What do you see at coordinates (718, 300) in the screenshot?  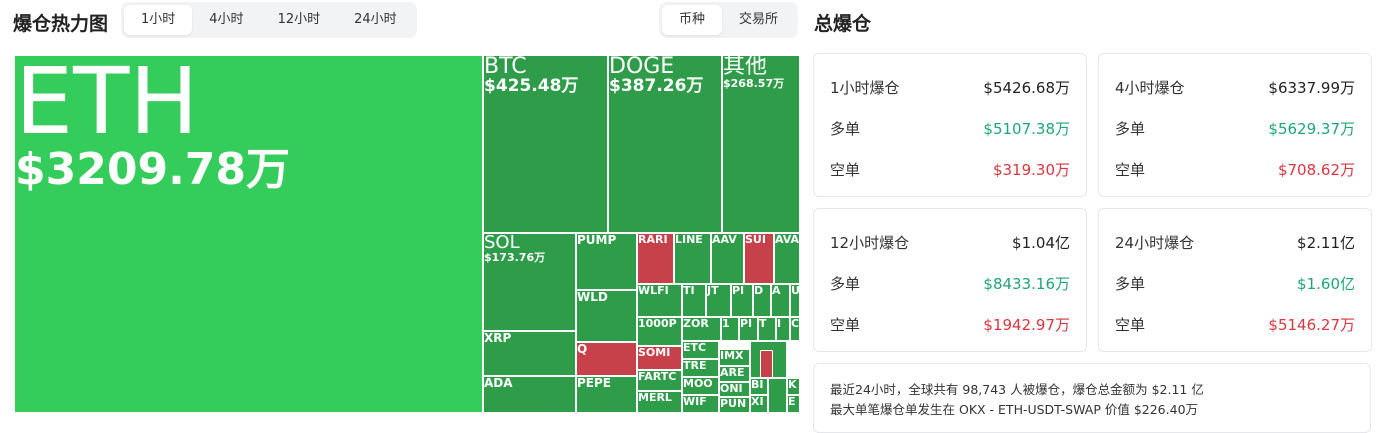 I see `treemap-tile: JT` at bounding box center [718, 300].